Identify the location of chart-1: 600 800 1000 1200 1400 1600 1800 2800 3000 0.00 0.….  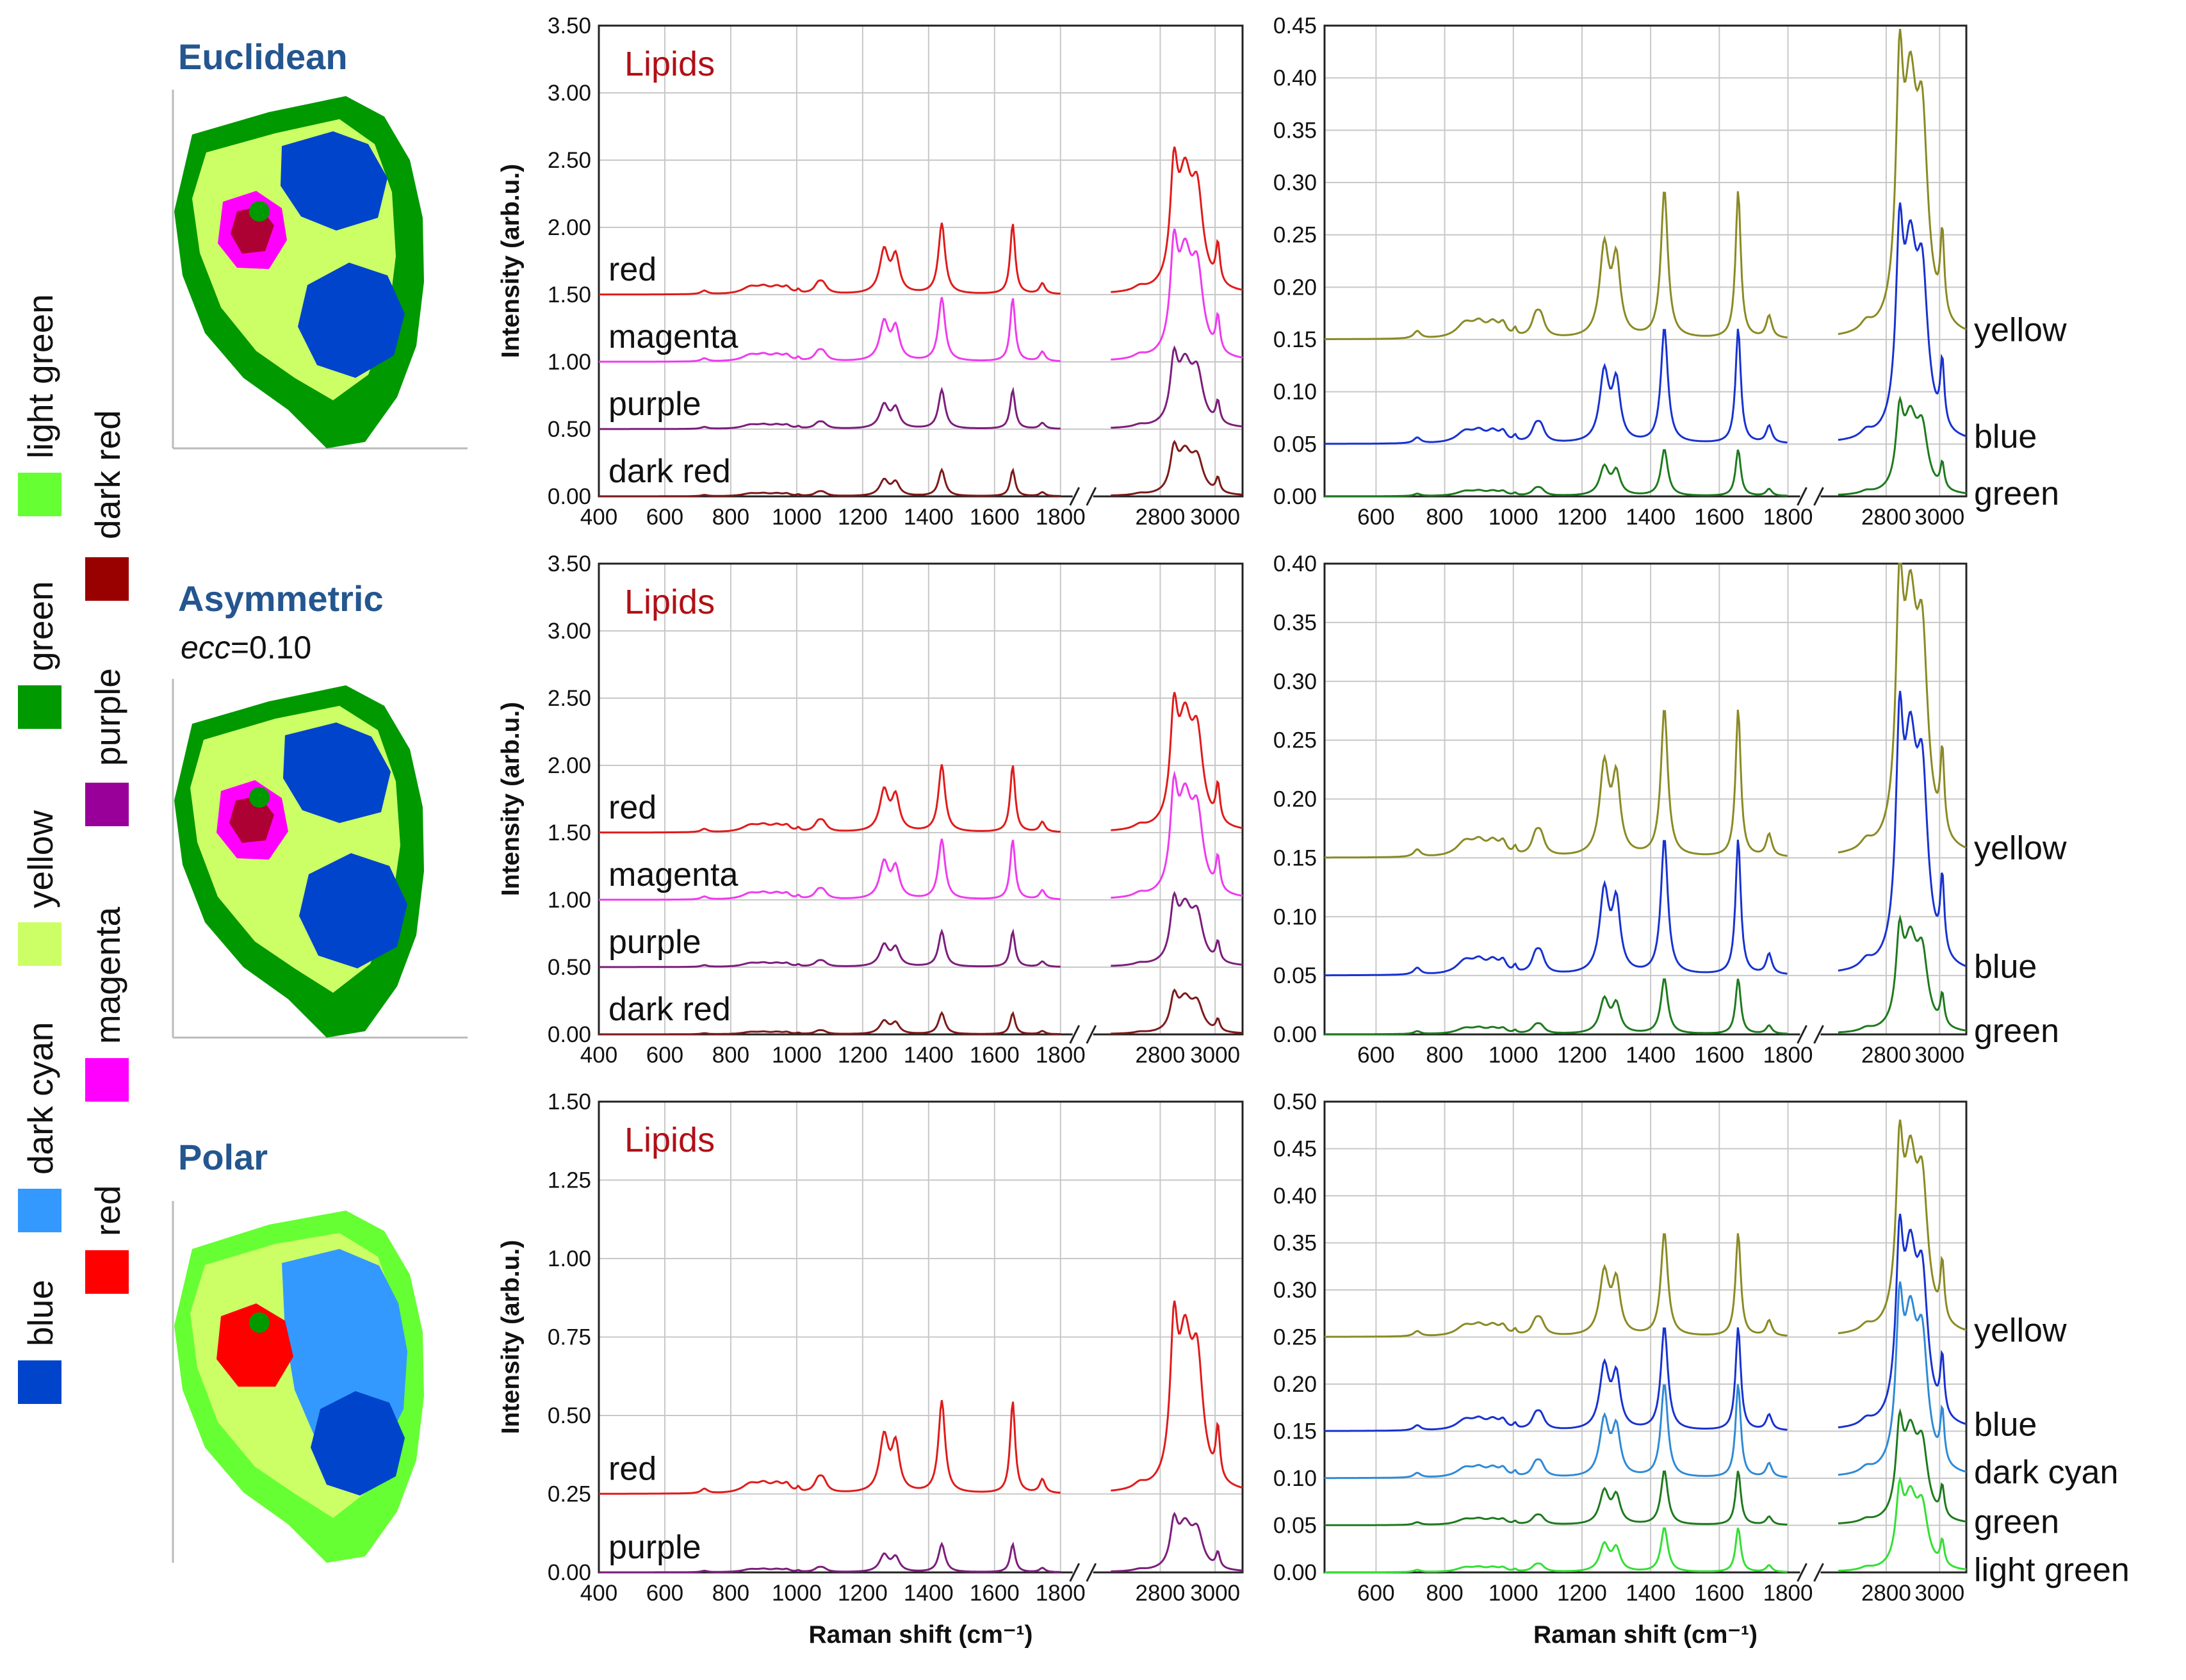
(1670, 271).